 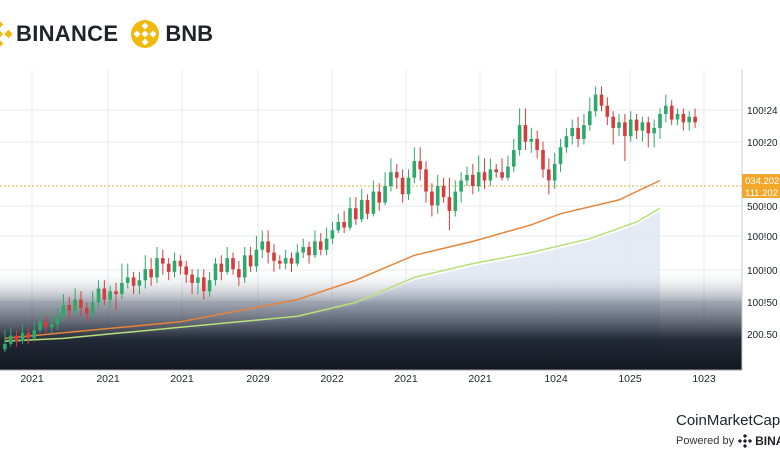 I want to click on price-label-bg, so click(x=761, y=192).